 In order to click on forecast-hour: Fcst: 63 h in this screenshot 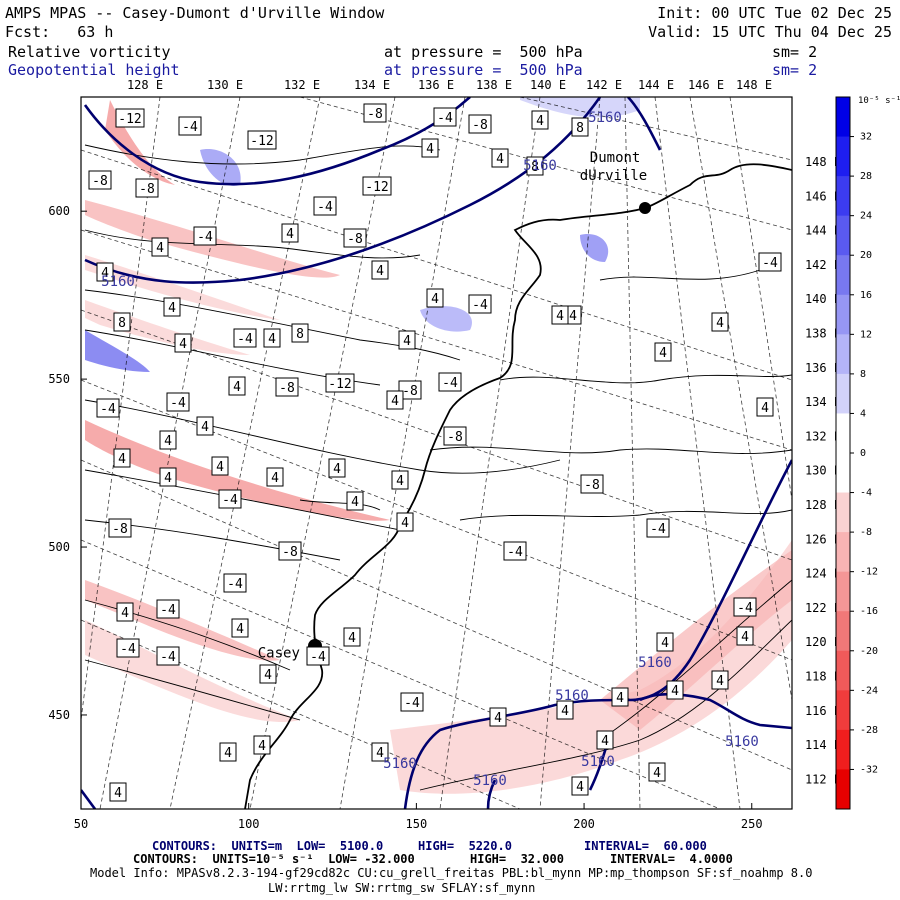, I will do `click(59, 32)`.